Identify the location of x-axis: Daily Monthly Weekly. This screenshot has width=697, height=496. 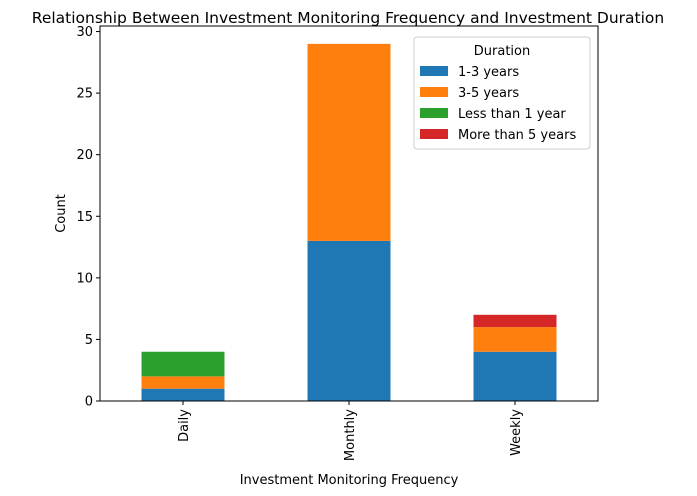
(350, 431).